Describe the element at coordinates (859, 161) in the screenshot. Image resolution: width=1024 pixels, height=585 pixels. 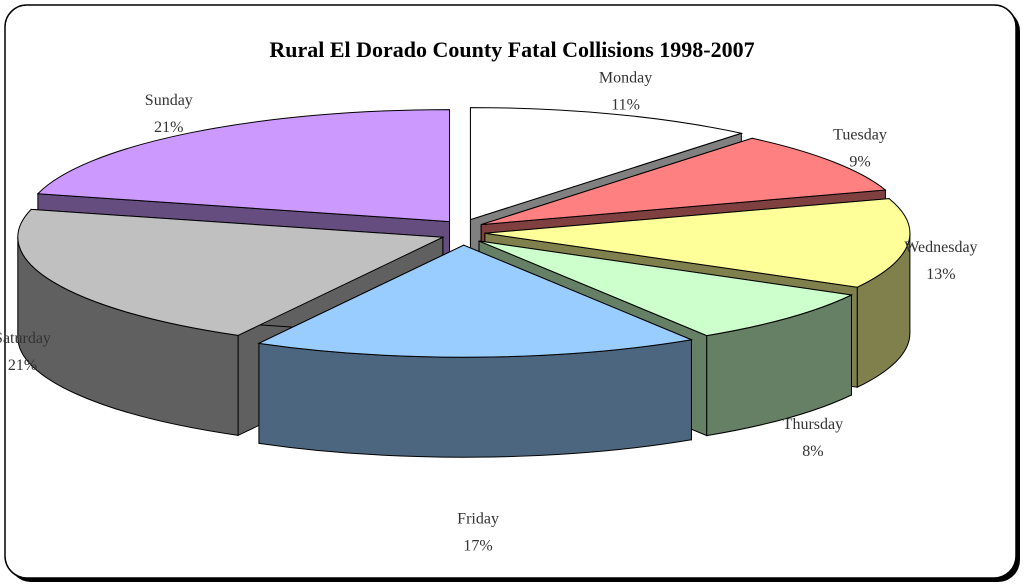
I see `data-label: 9%` at that location.